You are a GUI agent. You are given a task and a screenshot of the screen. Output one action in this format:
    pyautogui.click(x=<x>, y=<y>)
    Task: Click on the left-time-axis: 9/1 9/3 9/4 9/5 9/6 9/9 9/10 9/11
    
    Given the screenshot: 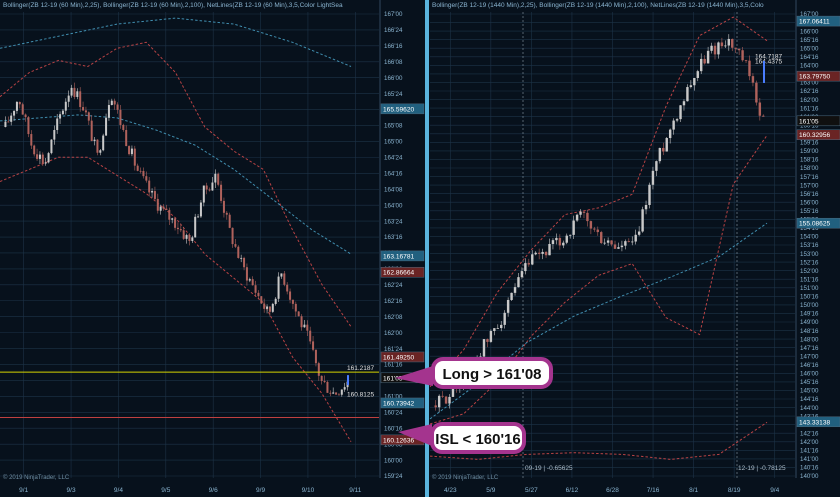 What is the action you would take?
    pyautogui.click(x=190, y=490)
    